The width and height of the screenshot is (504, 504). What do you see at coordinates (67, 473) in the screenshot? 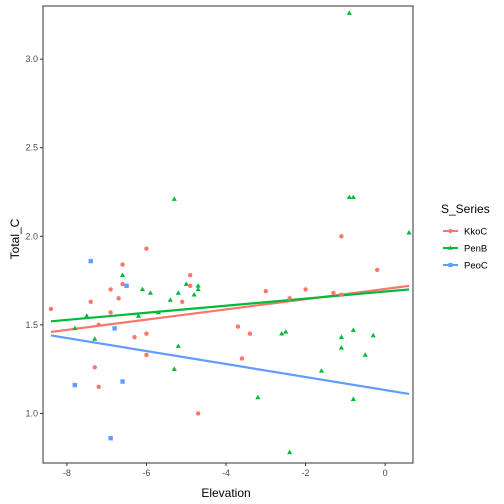
I see `x-tick-label: -8` at bounding box center [67, 473].